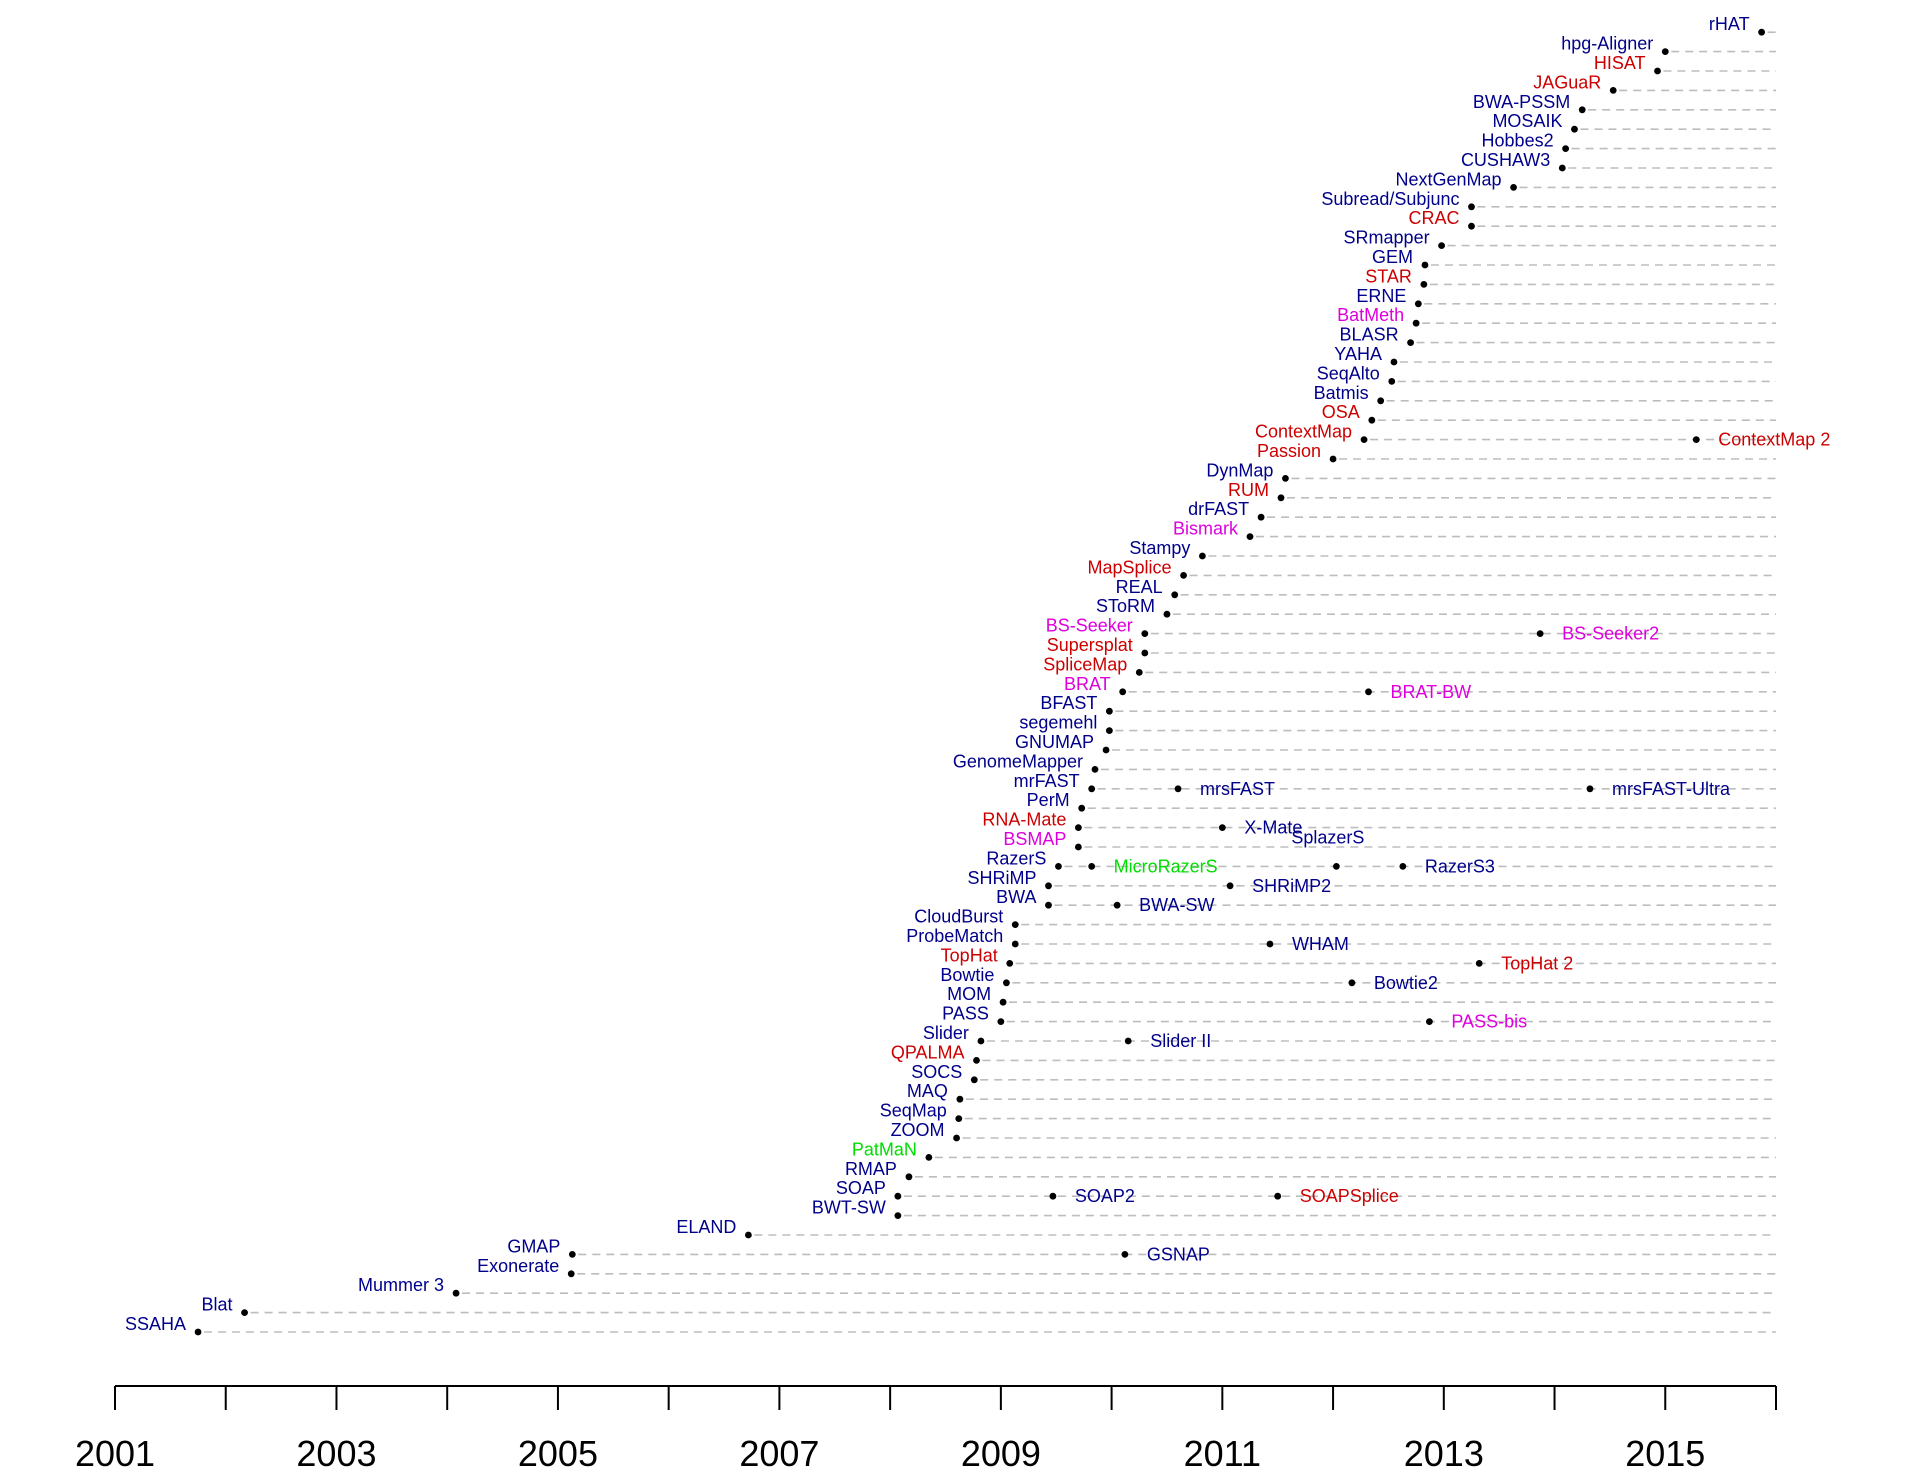 Image resolution: width=1920 pixels, height=1474 pixels. What do you see at coordinates (401, 1285) in the screenshot?
I see `tool-label: Mummer 3` at bounding box center [401, 1285].